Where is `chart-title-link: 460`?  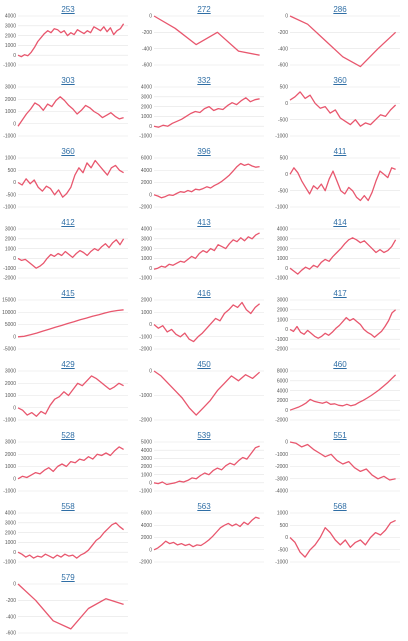 chart-title-link: 460 is located at coordinates (340, 364).